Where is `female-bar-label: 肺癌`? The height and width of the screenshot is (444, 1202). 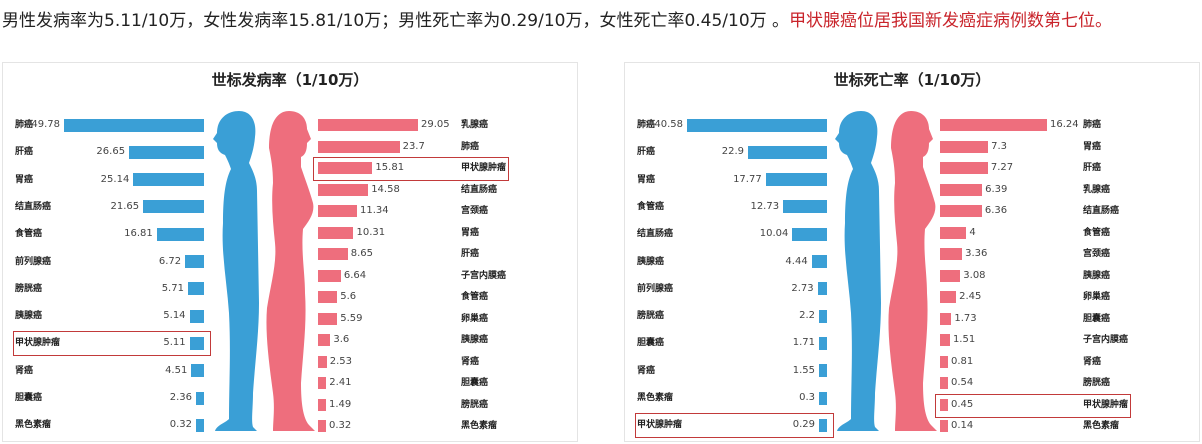 female-bar-label: 肺癌 is located at coordinates (470, 146).